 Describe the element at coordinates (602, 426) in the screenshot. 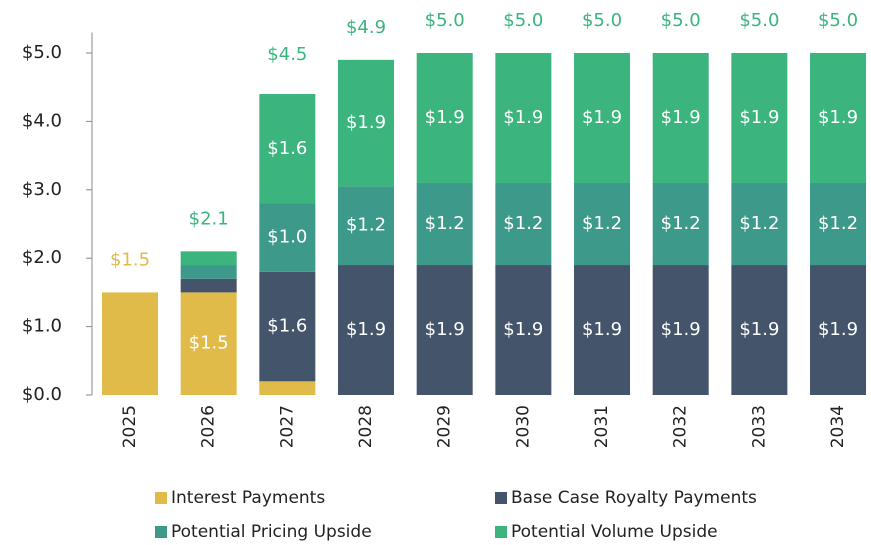

I see `x-tick-label: 2031` at that location.